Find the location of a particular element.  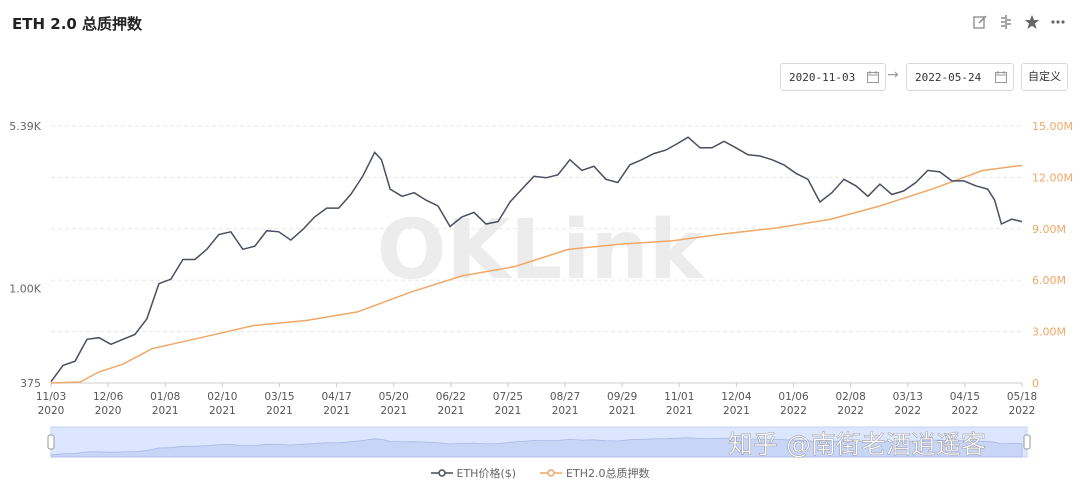

arrow-right-icon: → is located at coordinates (893, 75).